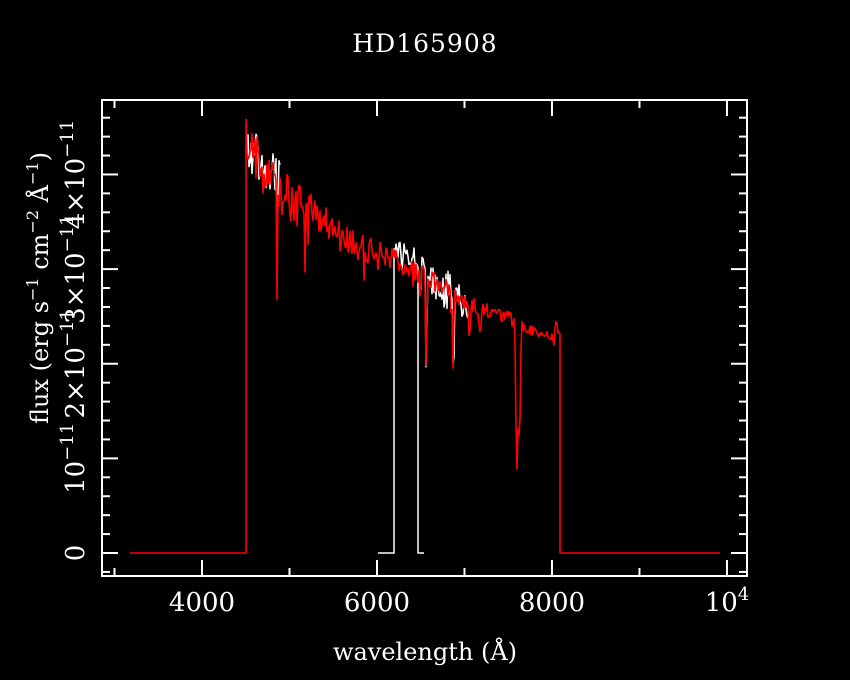  I want to click on x-tick-labels: 4000 6000 8000 104, so click(459, 601).